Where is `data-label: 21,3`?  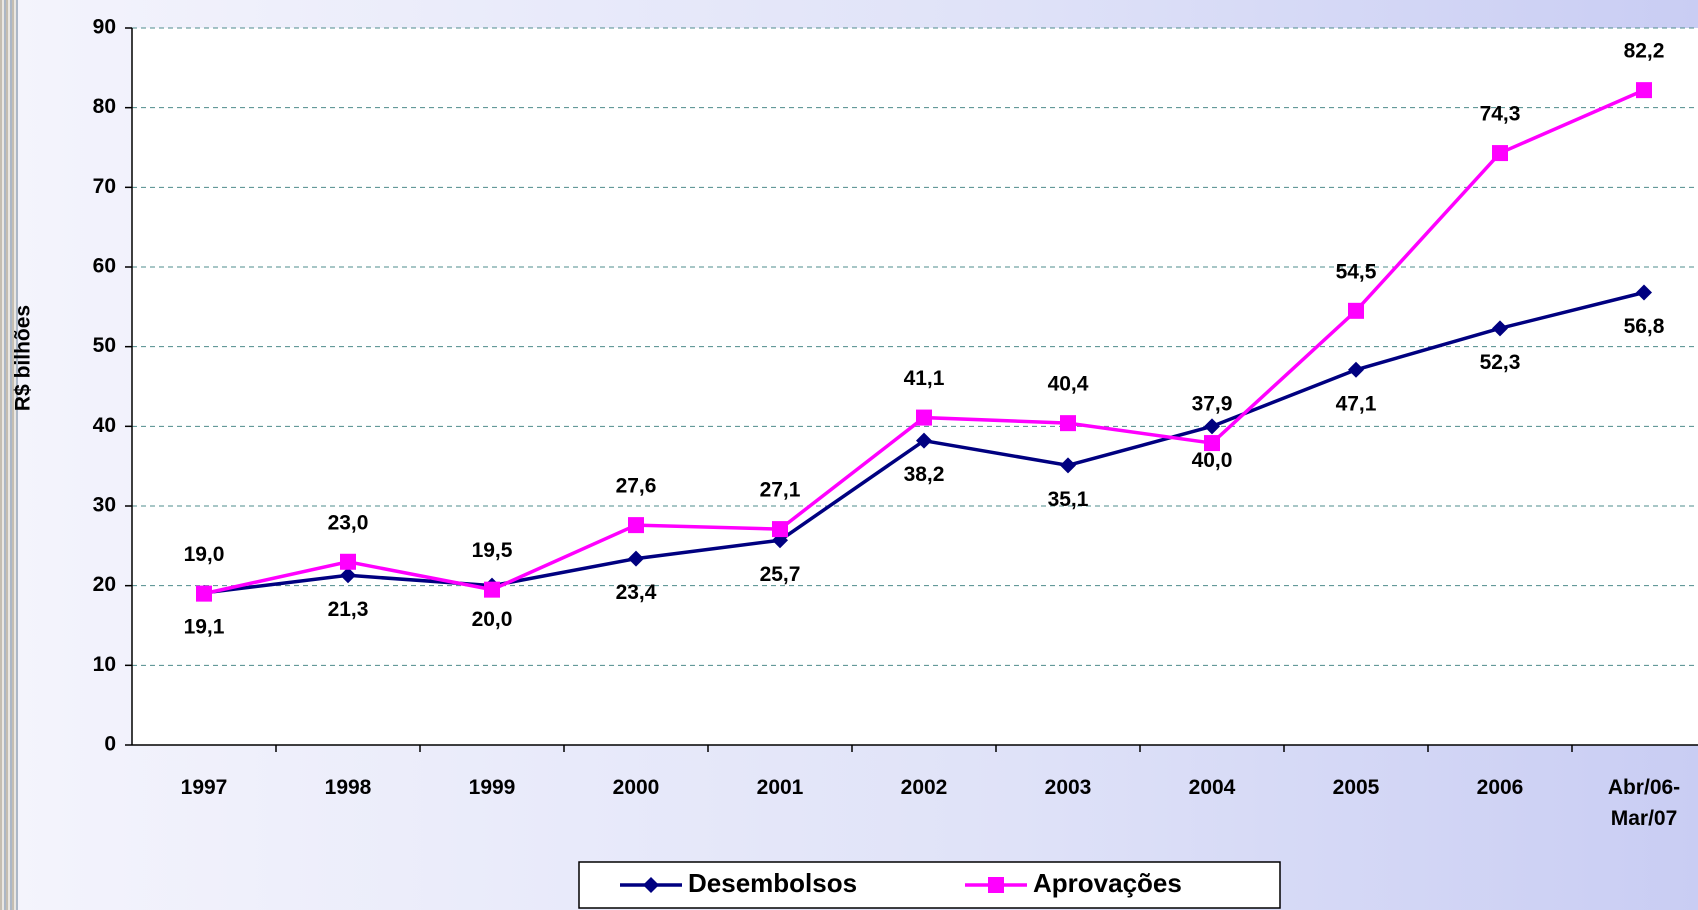
data-label: 21,3 is located at coordinates (348, 609).